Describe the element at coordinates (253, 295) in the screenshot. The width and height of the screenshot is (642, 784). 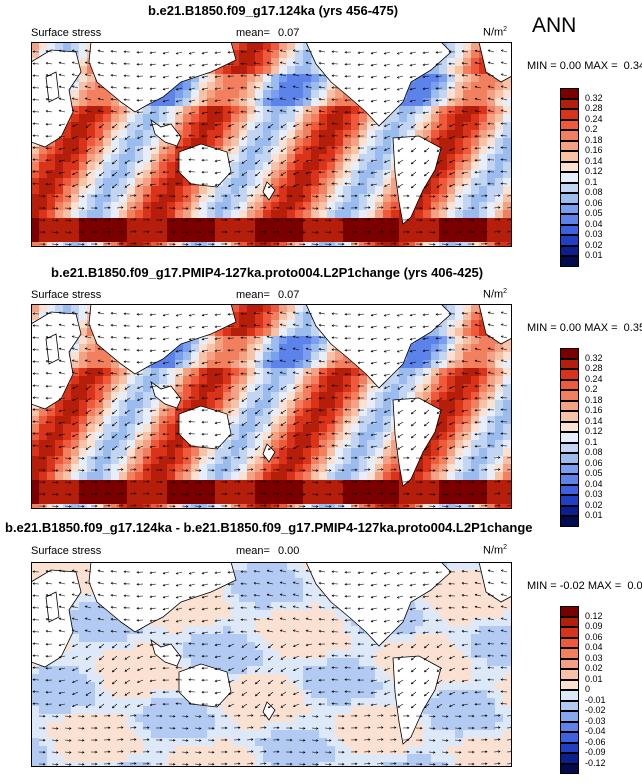
I see `panel-2-mean-label: mean=` at that location.